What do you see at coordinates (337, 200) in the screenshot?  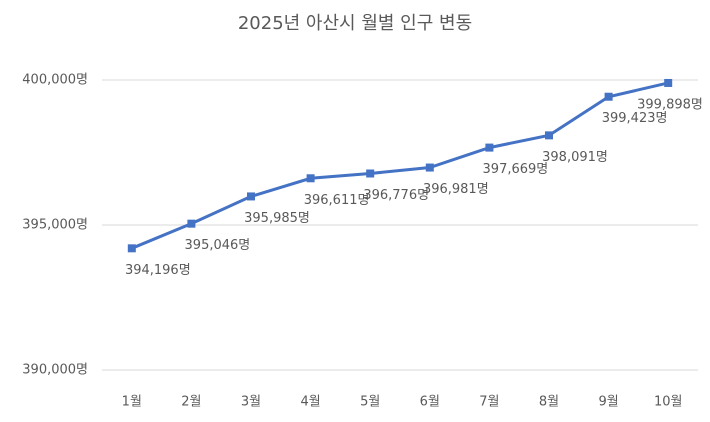 I see `data-label: 396,611명` at bounding box center [337, 200].